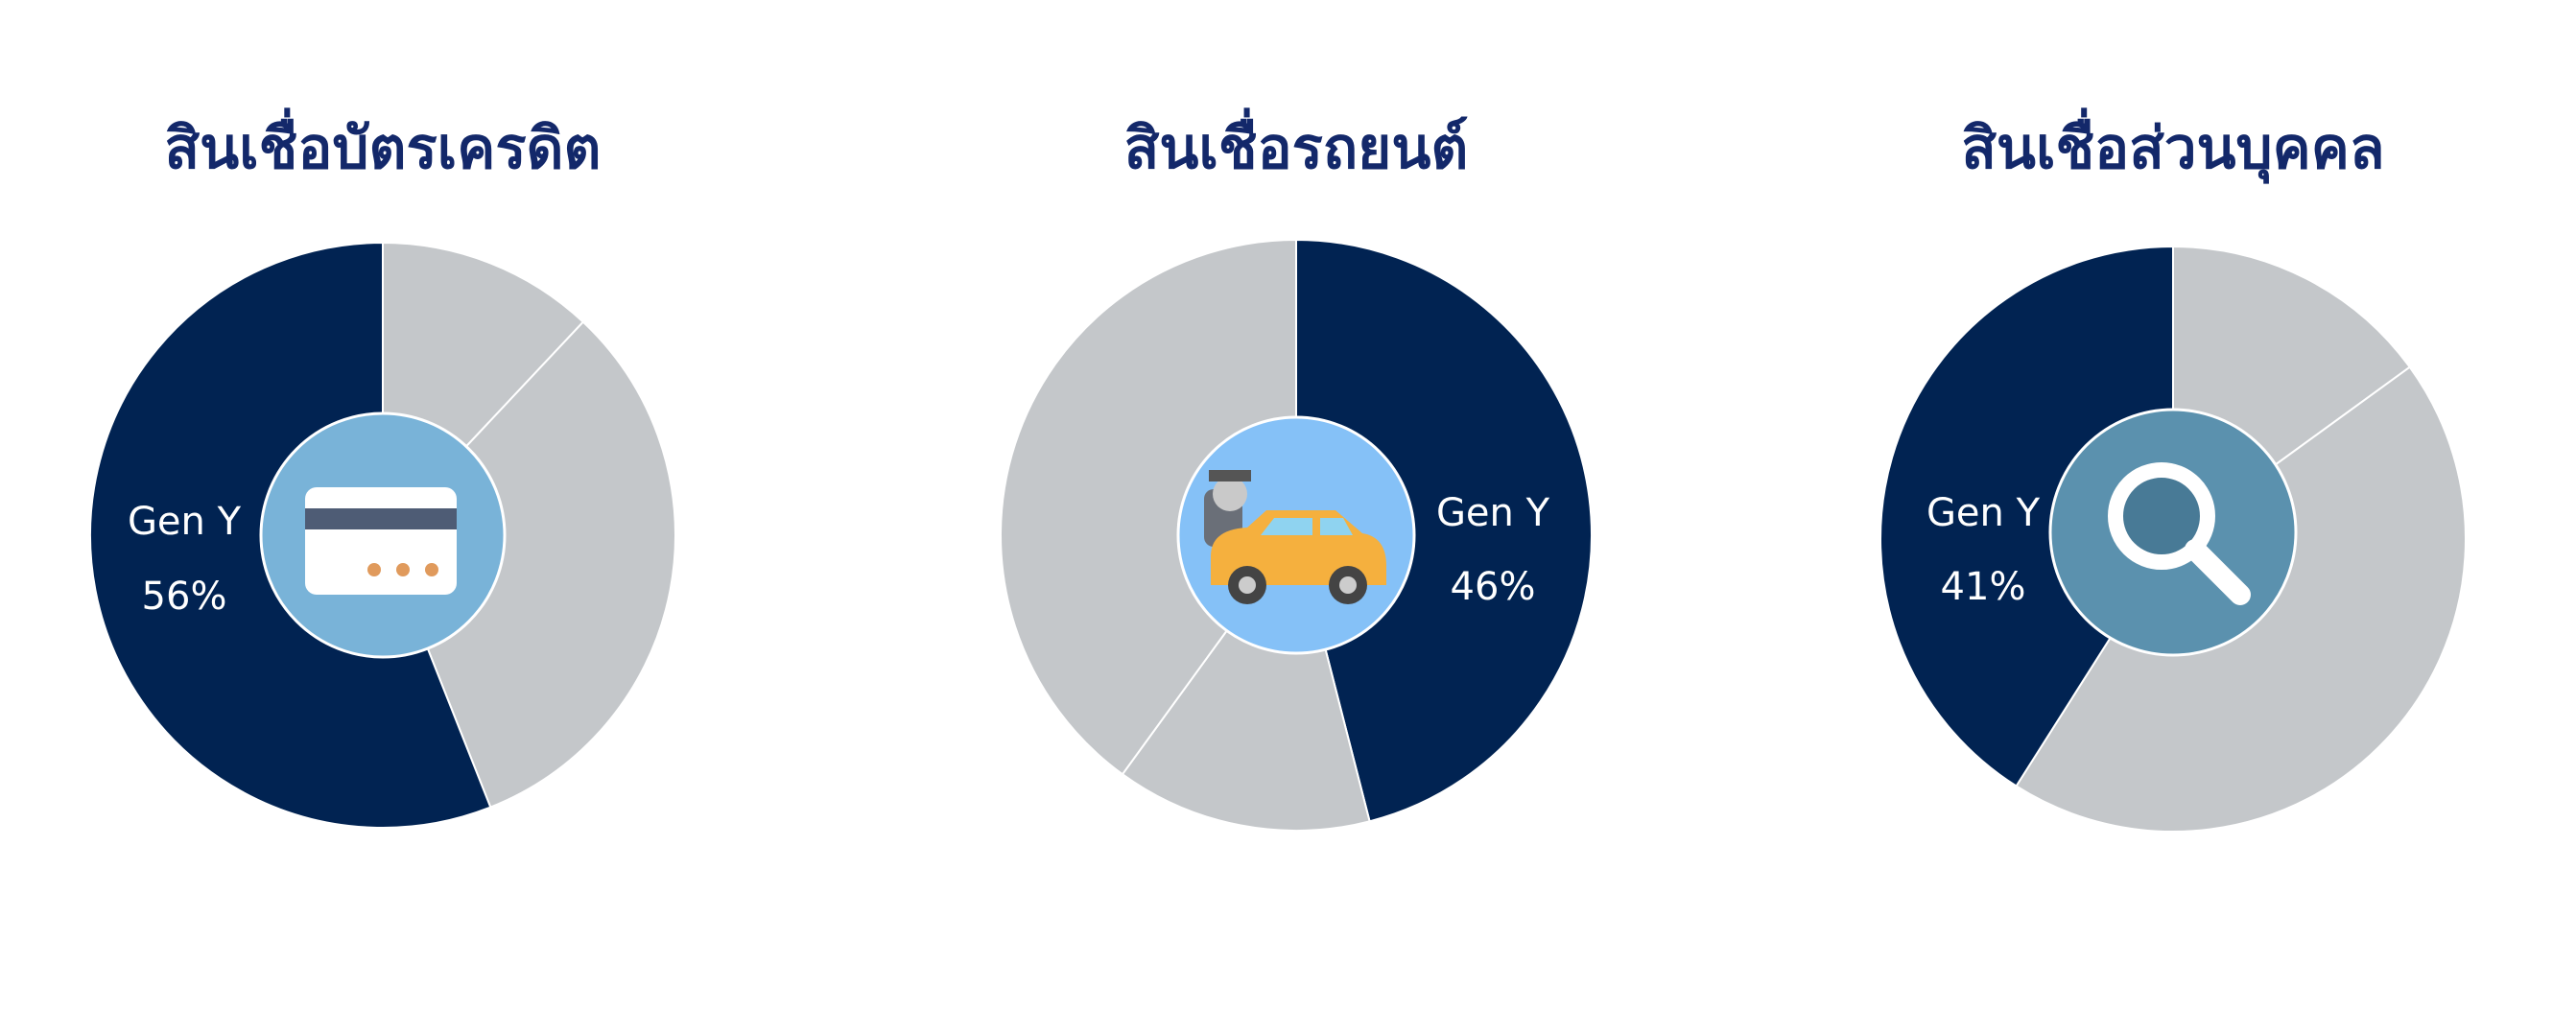 This screenshot has height=1010, width=2576. I want to click on value-label: 46%, so click(1494, 587).